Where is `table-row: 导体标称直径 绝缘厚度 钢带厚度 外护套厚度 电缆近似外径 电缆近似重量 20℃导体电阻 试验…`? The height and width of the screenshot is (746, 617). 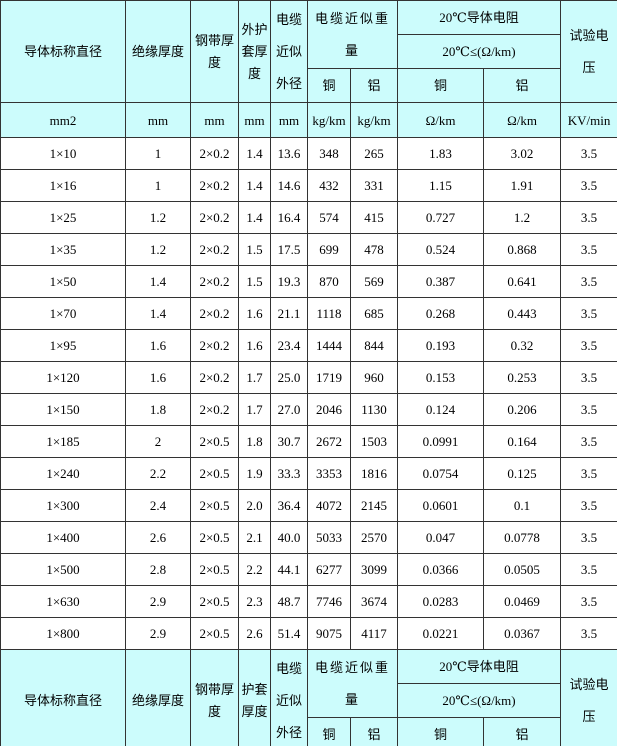 table-row: 导体标称直径 绝缘厚度 钢带厚度 外护套厚度 电缆近似外径 电缆近似重量 20℃导体电阻 试验… is located at coordinates (308, 51).